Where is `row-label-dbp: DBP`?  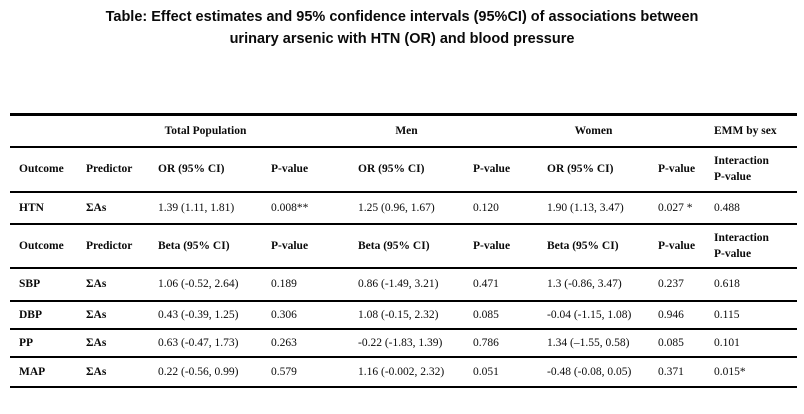 row-label-dbp: DBP is located at coordinates (30, 314).